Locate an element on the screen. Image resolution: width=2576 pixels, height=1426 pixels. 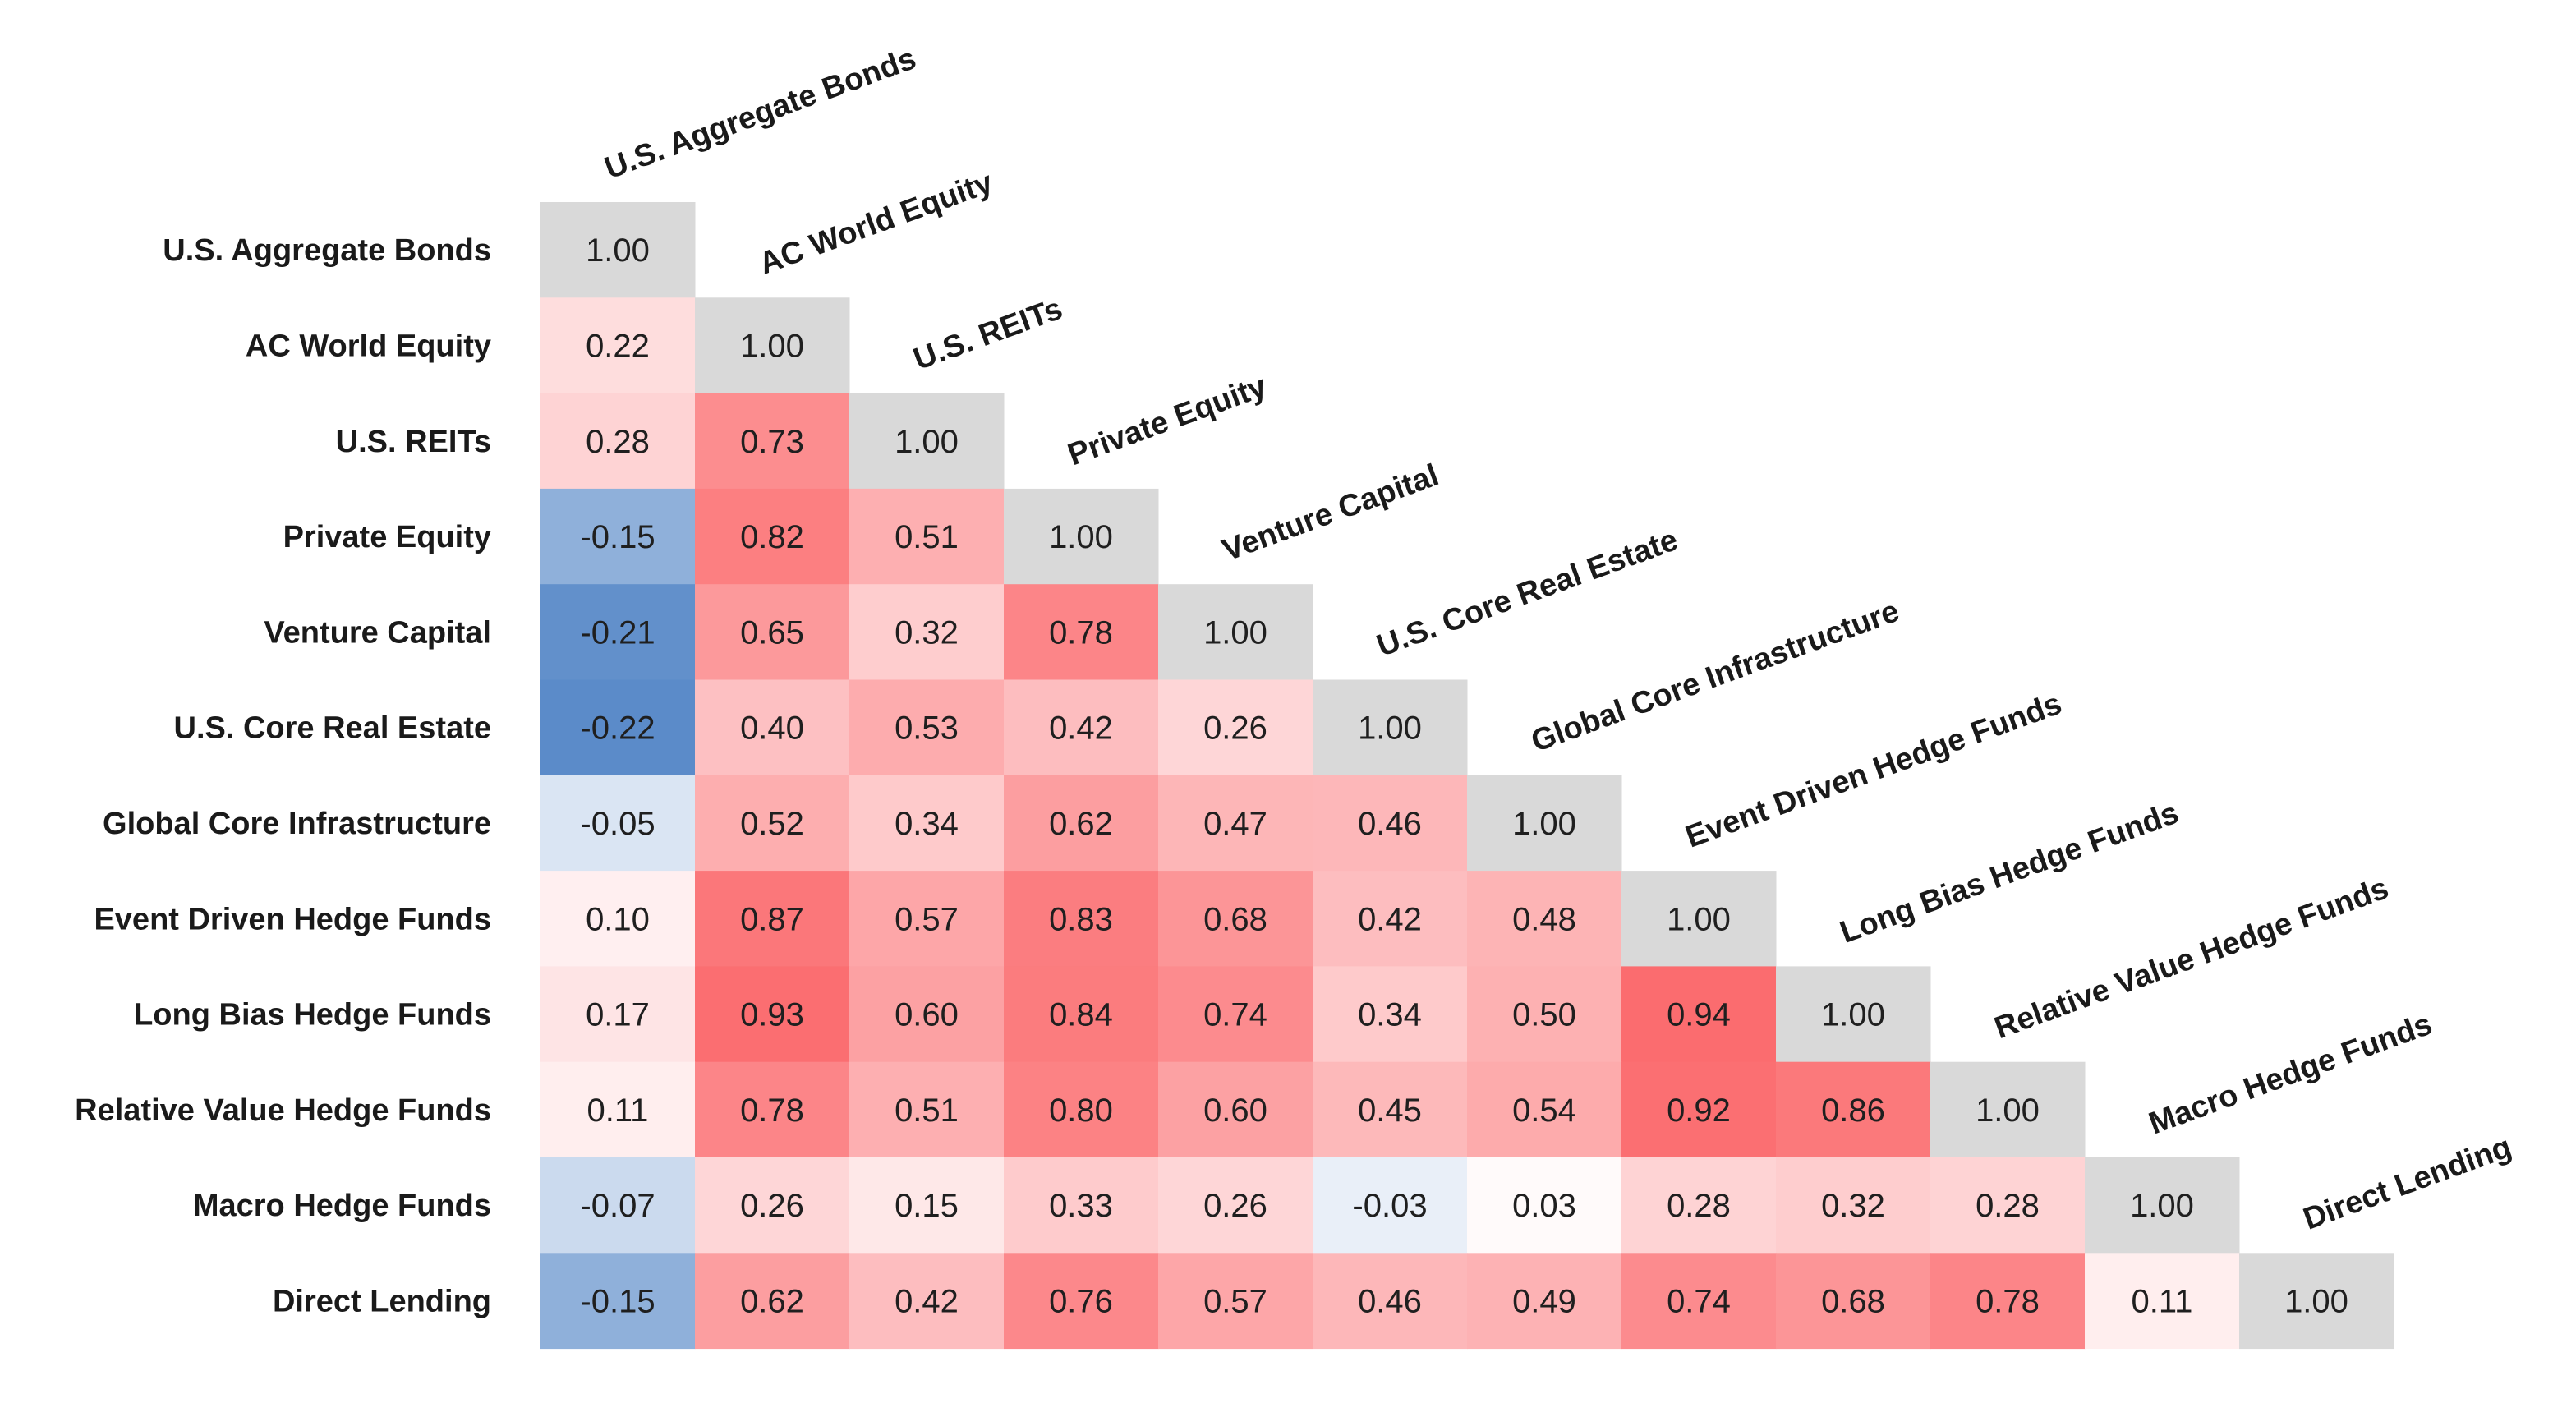
heatmap-cell-value: 0.83 is located at coordinates (1081, 919).